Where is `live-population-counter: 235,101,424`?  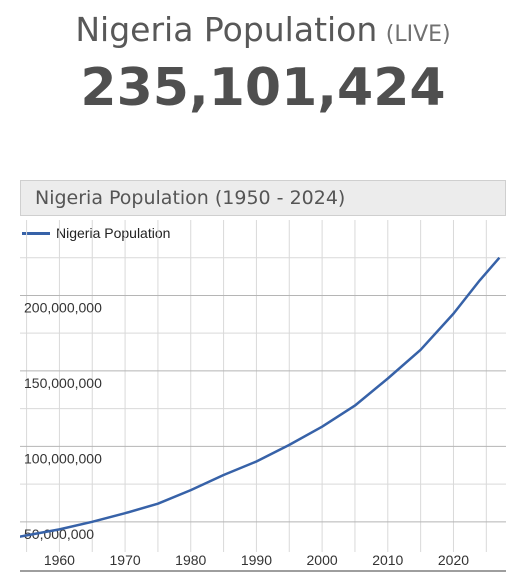
live-population-counter: 235,101,424 is located at coordinates (263, 88).